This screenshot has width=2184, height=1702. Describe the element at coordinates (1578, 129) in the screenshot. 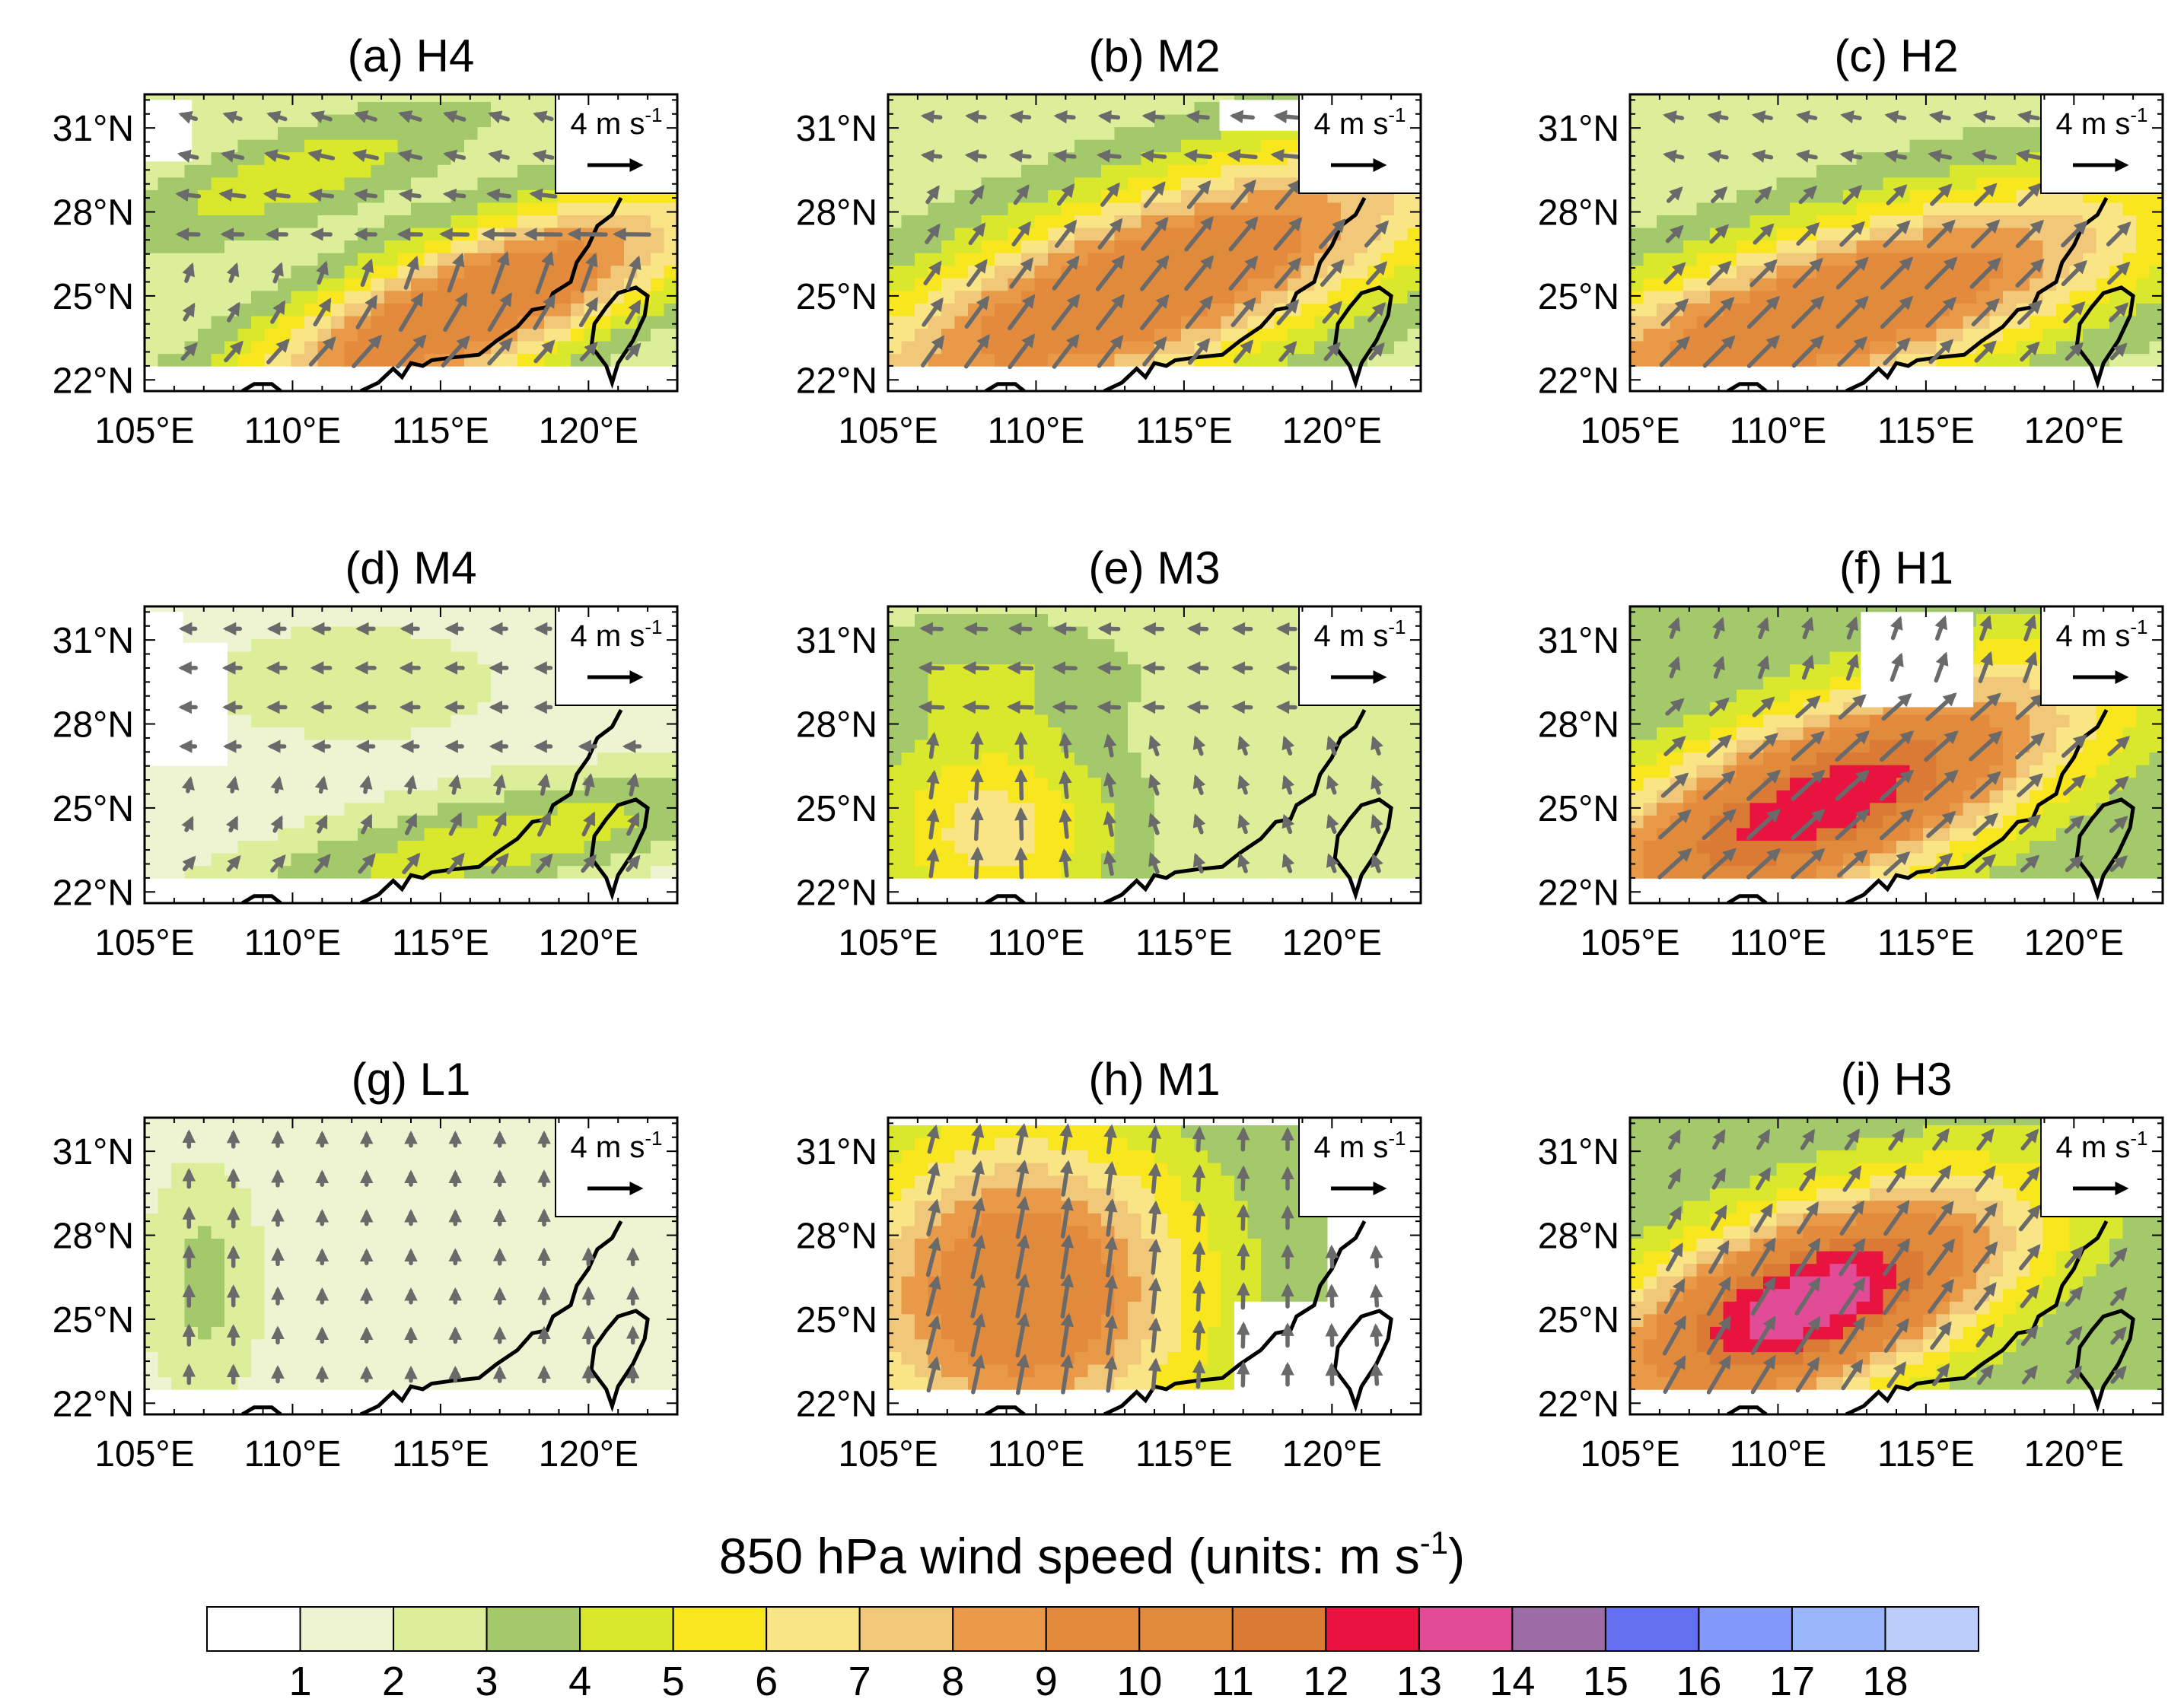

I see `lat-tick-label: 31°N` at that location.